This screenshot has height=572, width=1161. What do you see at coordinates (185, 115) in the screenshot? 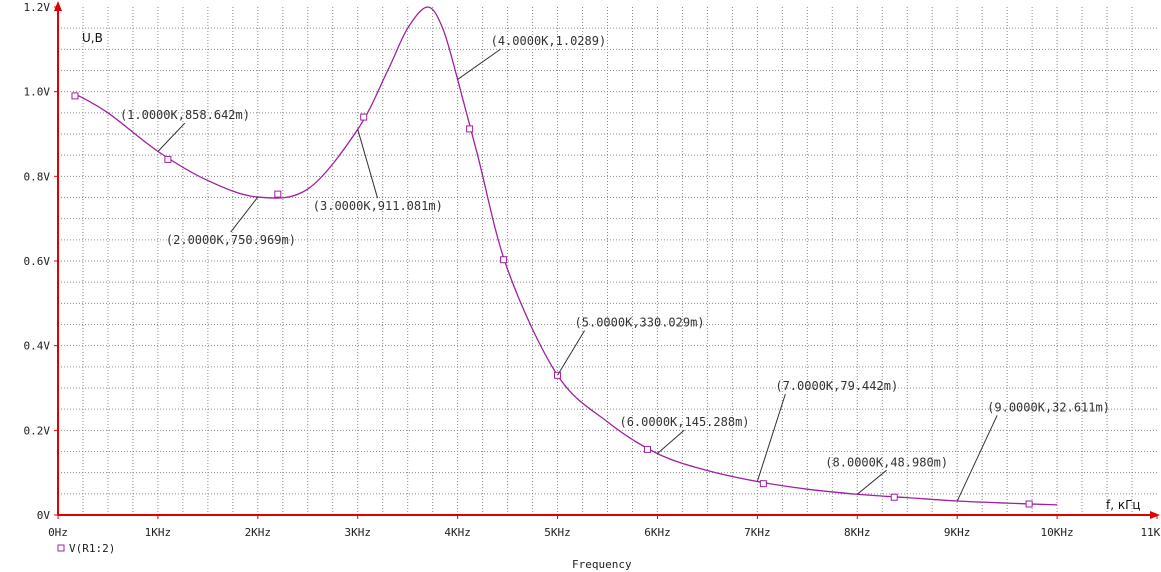
I see `point-annotation: (1.0000K,858.642m)` at bounding box center [185, 115].